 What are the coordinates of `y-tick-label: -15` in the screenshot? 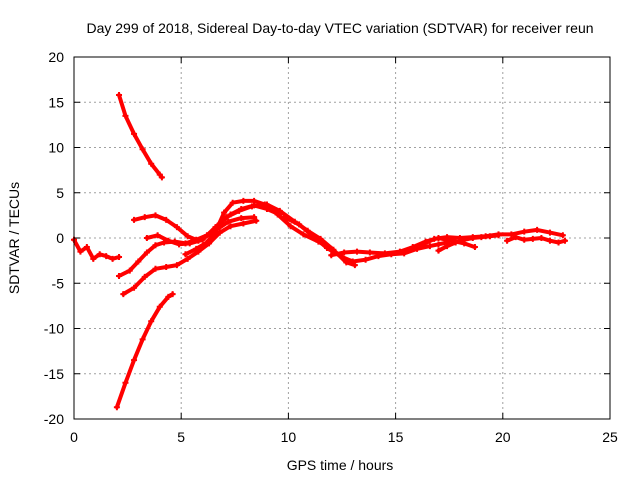 It's located at (54, 374).